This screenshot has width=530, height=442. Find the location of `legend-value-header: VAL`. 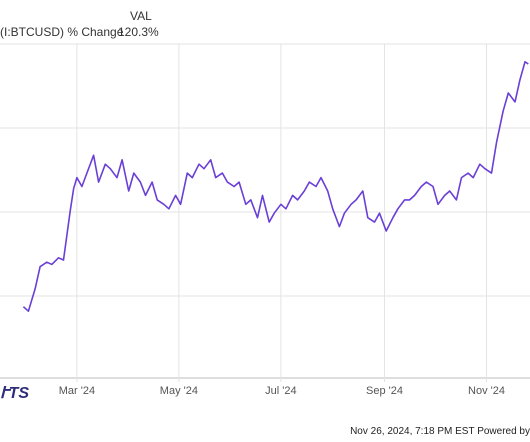

legend-value-header: VAL is located at coordinates (141, 16).